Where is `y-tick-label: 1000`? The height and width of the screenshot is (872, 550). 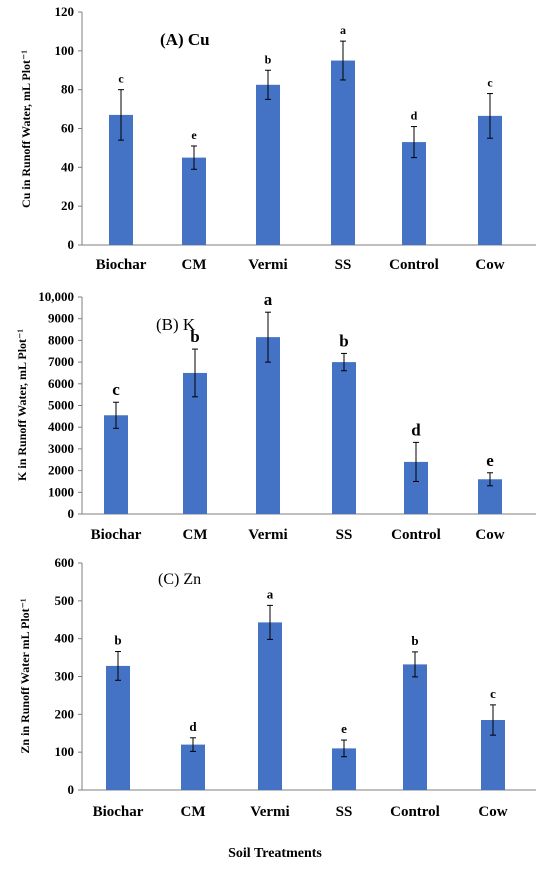
y-tick-label: 1000 is located at coordinates (61, 491).